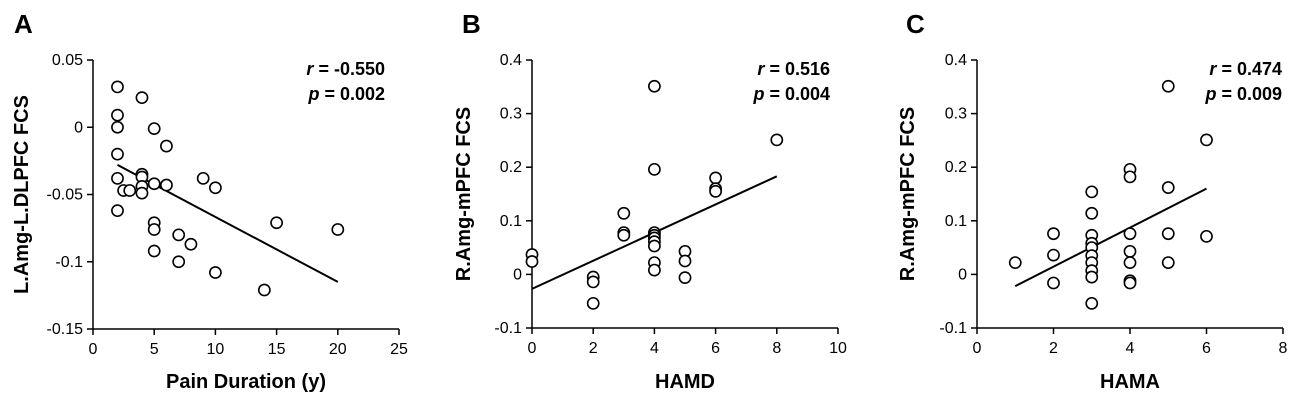 This screenshot has height=401, width=1300. I want to click on p-statistic: p = 0.009, so click(1243, 94).